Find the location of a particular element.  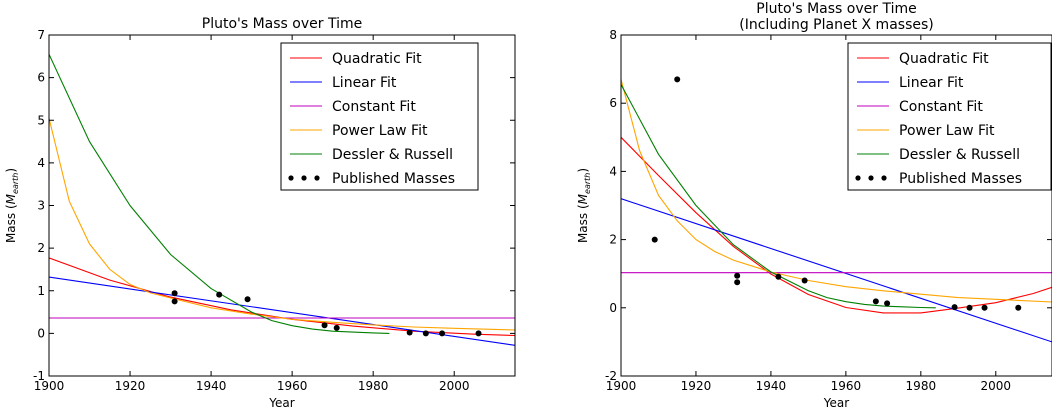

left-y-tick-label: 3 is located at coordinates (41, 206).